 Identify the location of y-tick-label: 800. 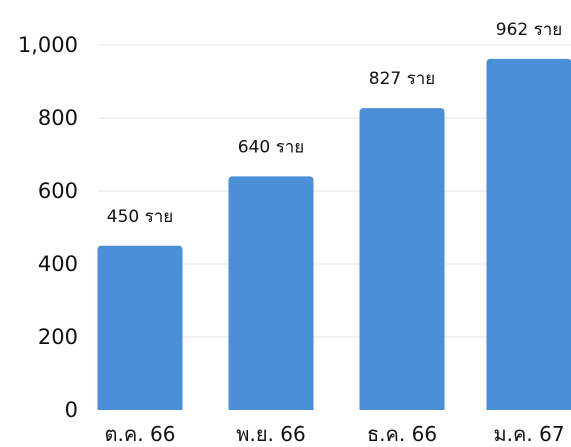
(58, 118).